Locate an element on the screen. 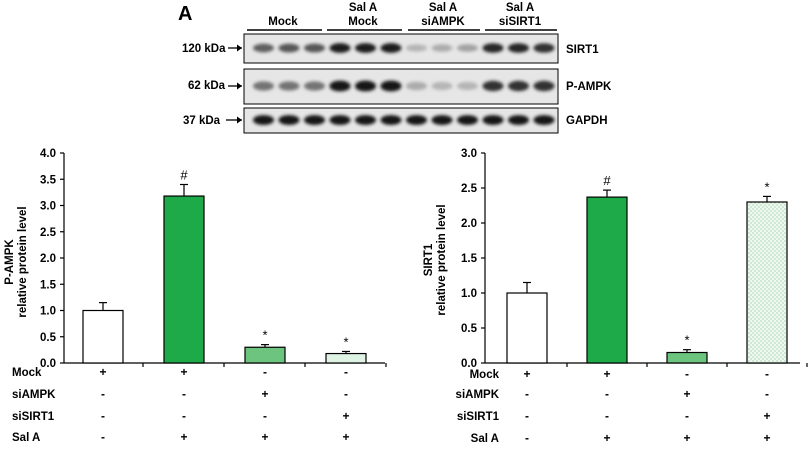 The image size is (809, 449). y-tick-label: 1.0 is located at coordinates (48, 312).